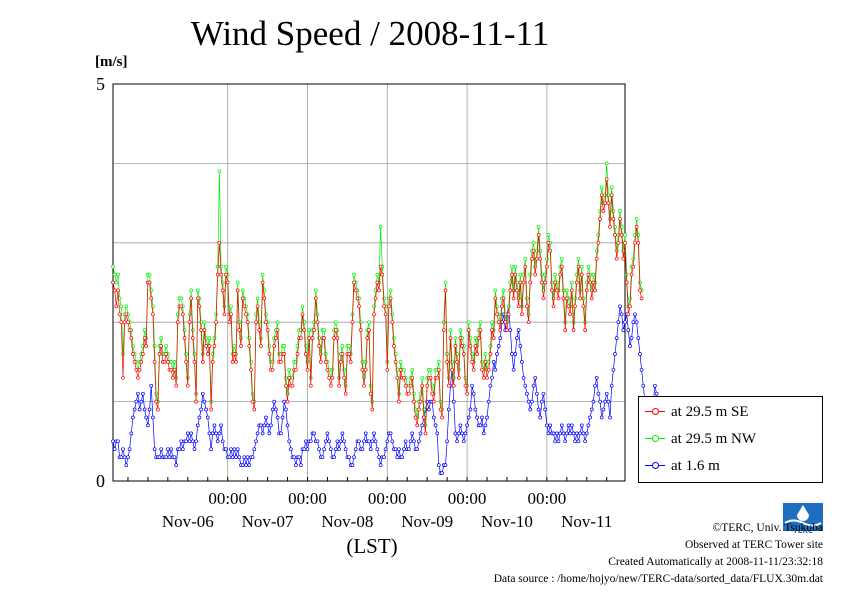  What do you see at coordinates (227, 498) in the screenshot?
I see `x-tick-time-label: 00:00` at bounding box center [227, 498].